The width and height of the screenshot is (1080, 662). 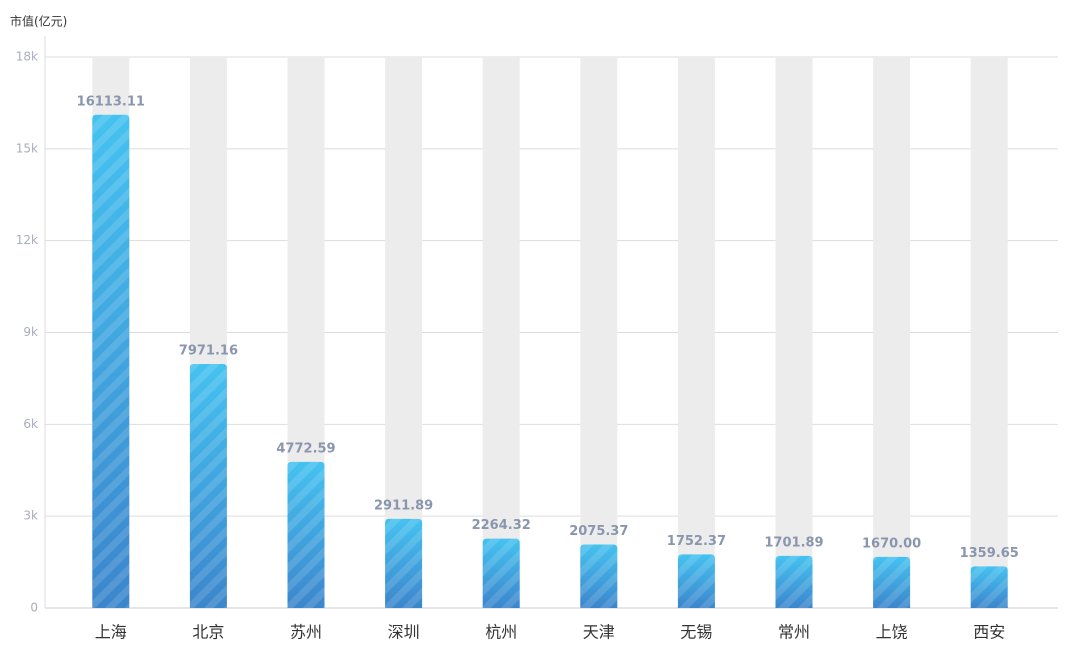 What do you see at coordinates (892, 632) in the screenshot?
I see `x-tick-label: 上饶` at bounding box center [892, 632].